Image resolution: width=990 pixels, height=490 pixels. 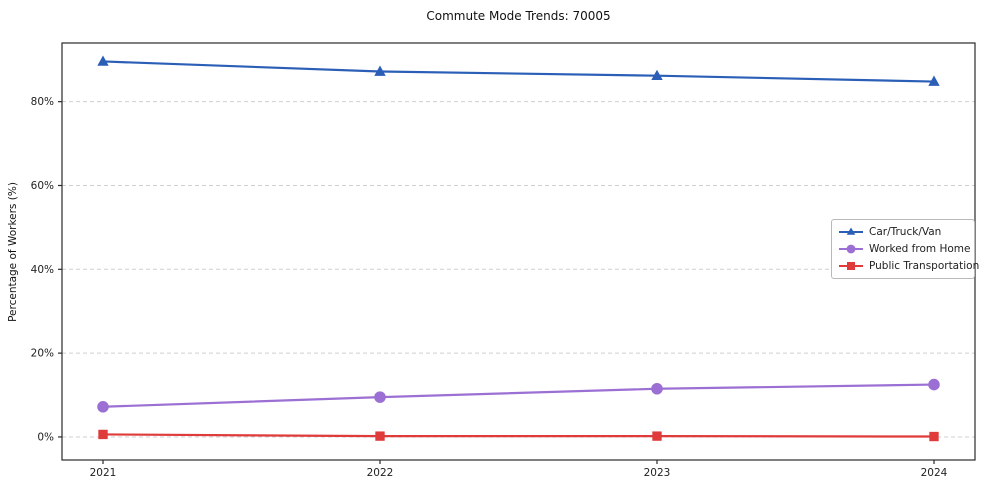 What do you see at coordinates (657, 473) in the screenshot?
I see `x-tick-label: 2023` at bounding box center [657, 473].